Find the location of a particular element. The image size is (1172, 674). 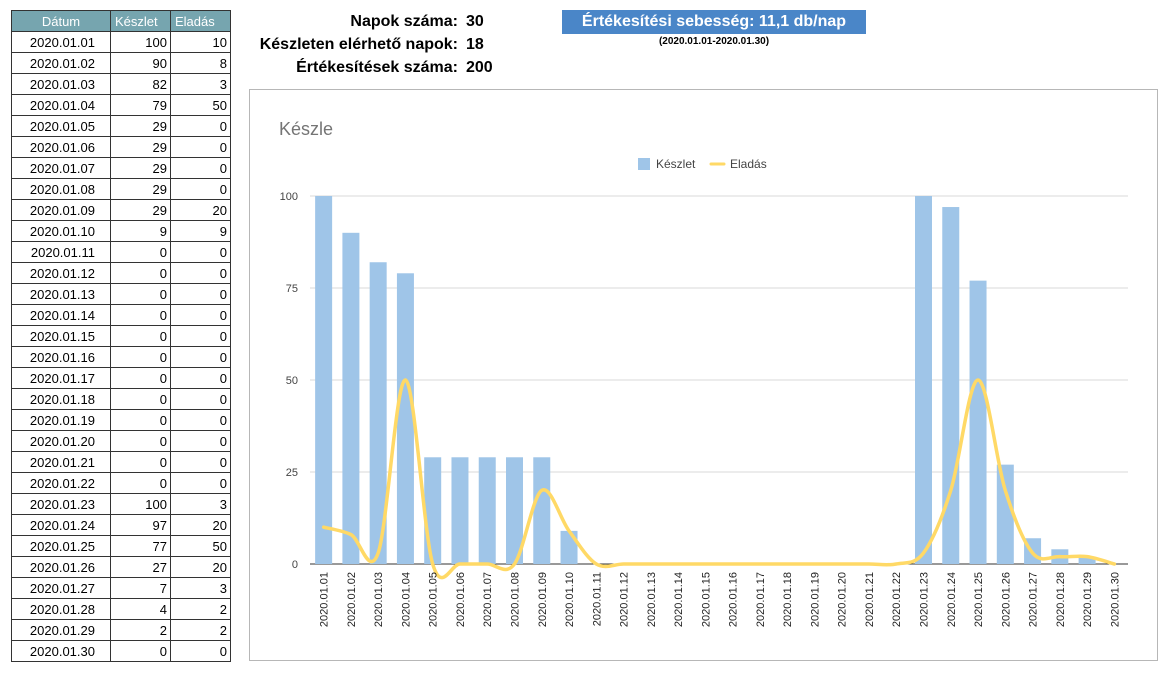

cell-stock: 97 is located at coordinates (140, 525).